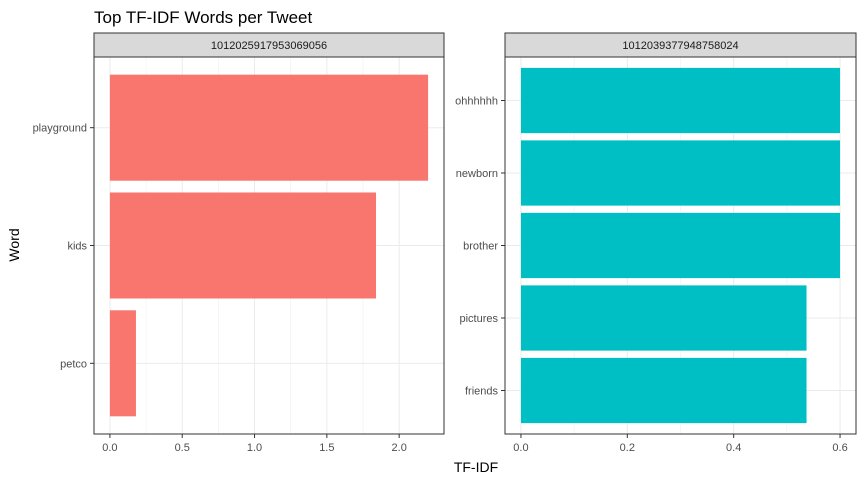 The image size is (864, 480). What do you see at coordinates (839, 448) in the screenshot?
I see `x-tick-label: 0.6` at bounding box center [839, 448].